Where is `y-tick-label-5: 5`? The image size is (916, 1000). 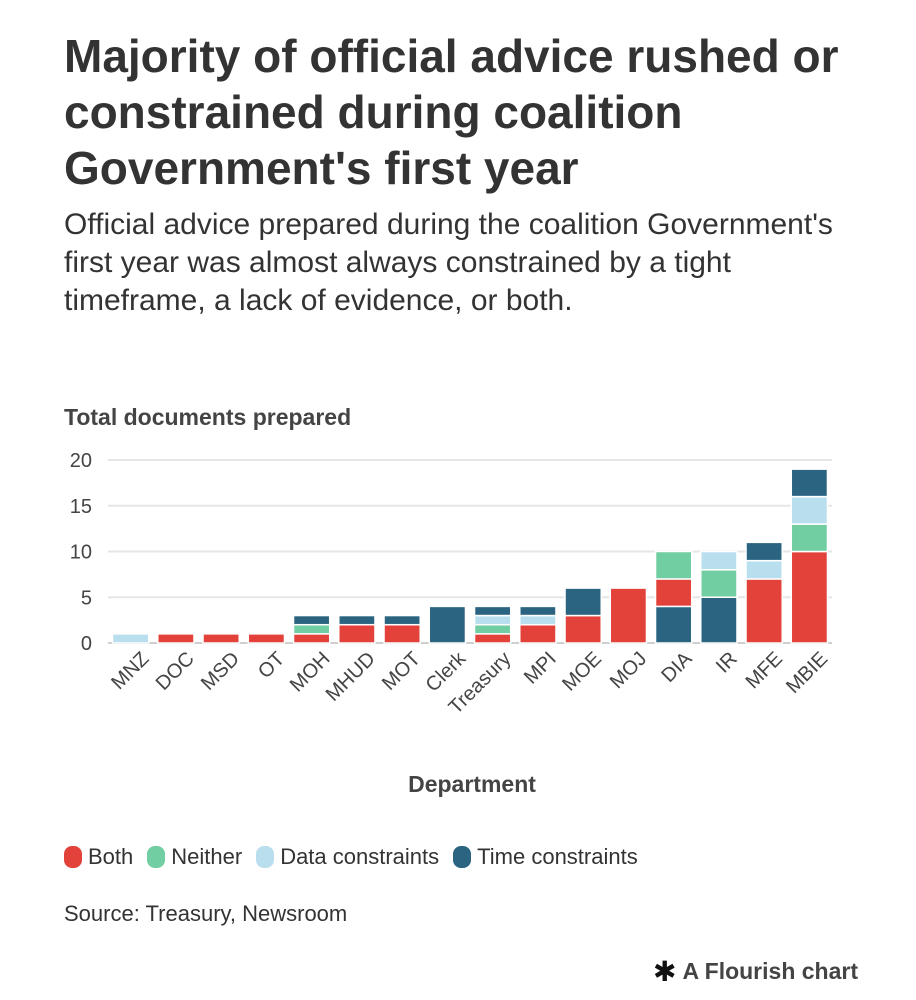
y-tick-label-5: 5 is located at coordinates (86, 598).